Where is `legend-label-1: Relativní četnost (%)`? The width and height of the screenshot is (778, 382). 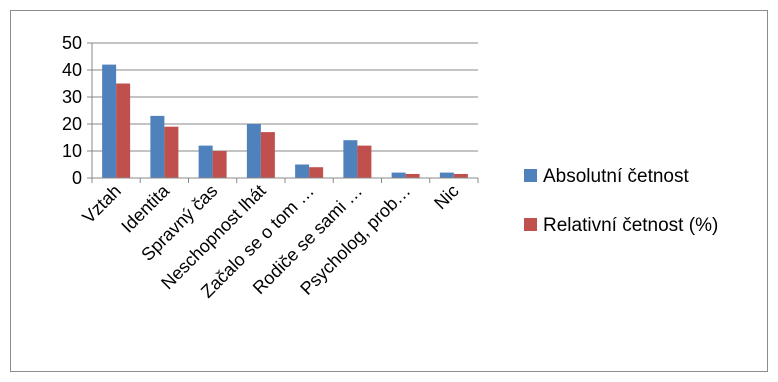
legend-label-1: Relativní četnost (%) is located at coordinates (630, 225).